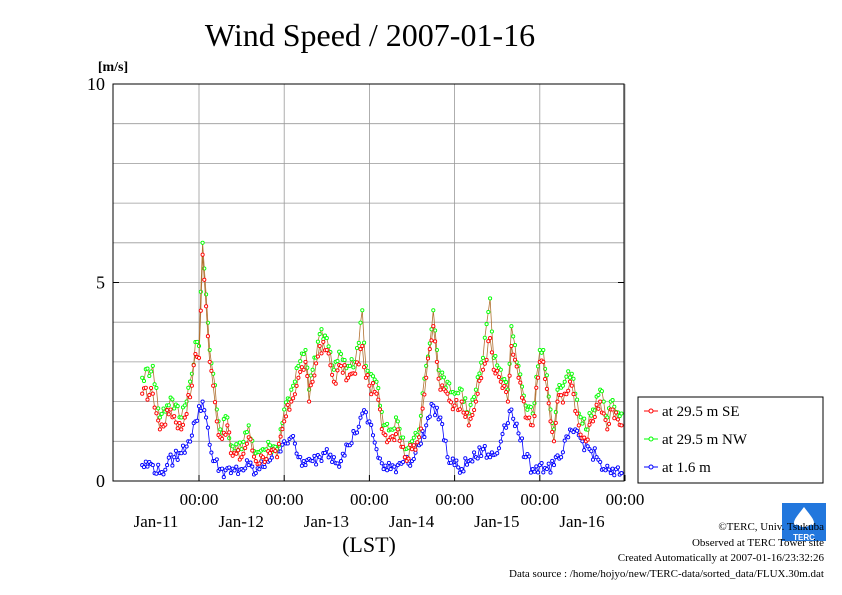  Describe the element at coordinates (100, 481) in the screenshot. I see `y-tick-label: 0` at that location.